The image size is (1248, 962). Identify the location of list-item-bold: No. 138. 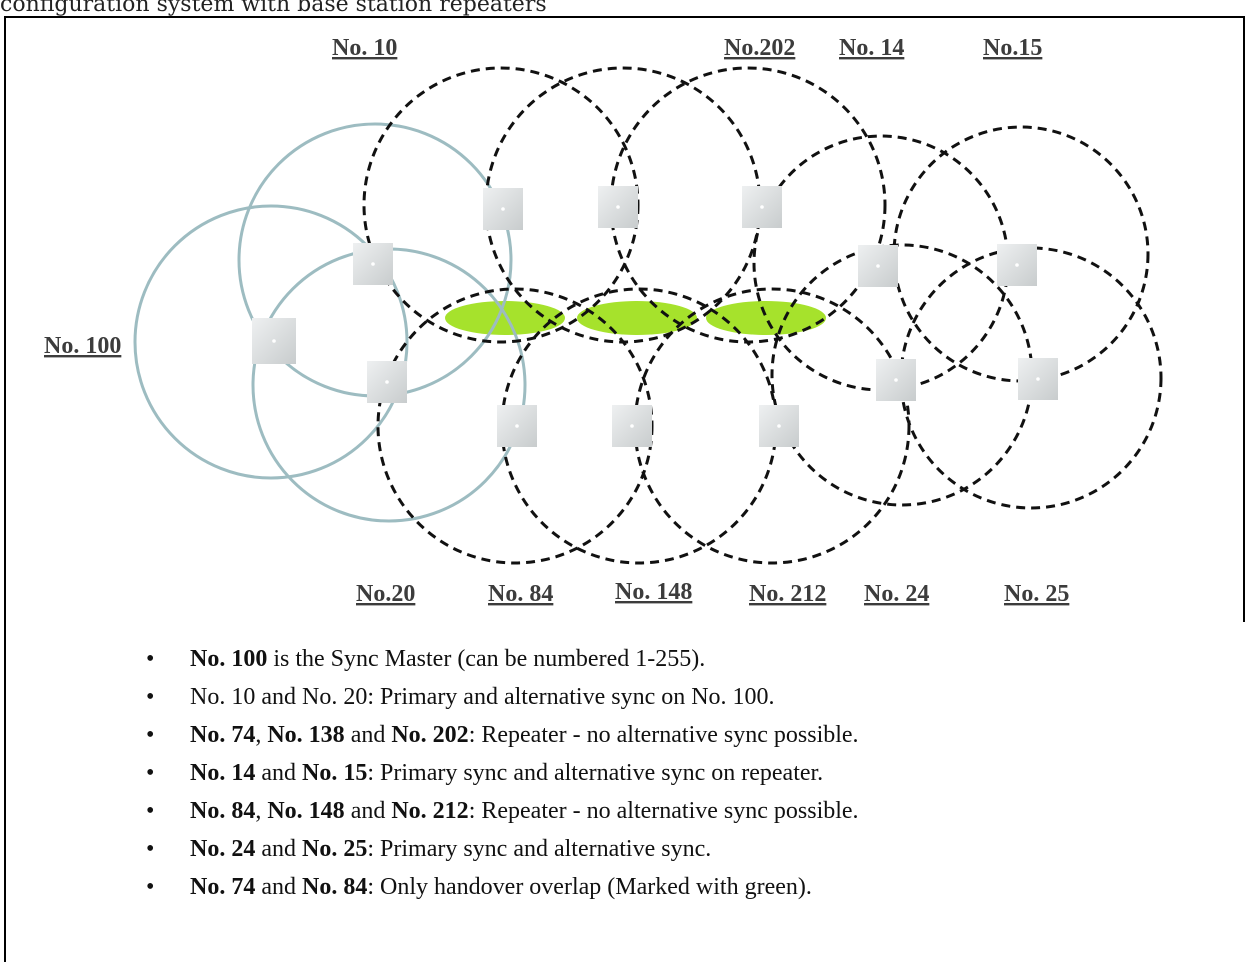
(306, 735).